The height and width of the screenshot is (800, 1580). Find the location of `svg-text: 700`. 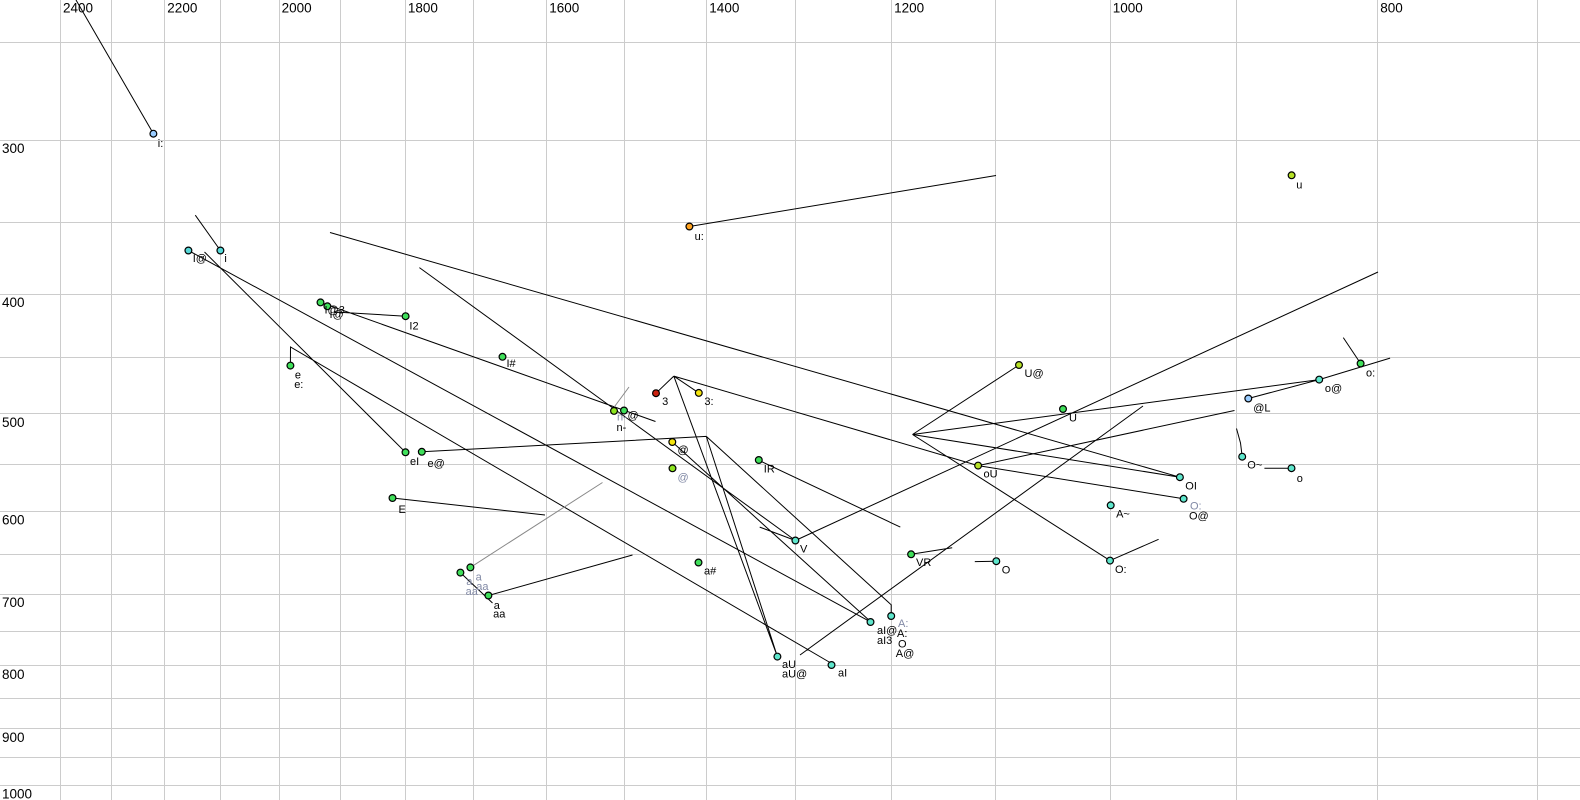

svg-text: 700 is located at coordinates (13, 602).